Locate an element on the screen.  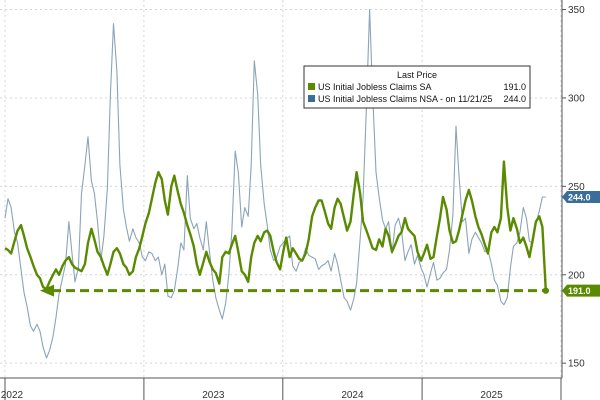
value-tag-text: 191.0 is located at coordinates (579, 291).